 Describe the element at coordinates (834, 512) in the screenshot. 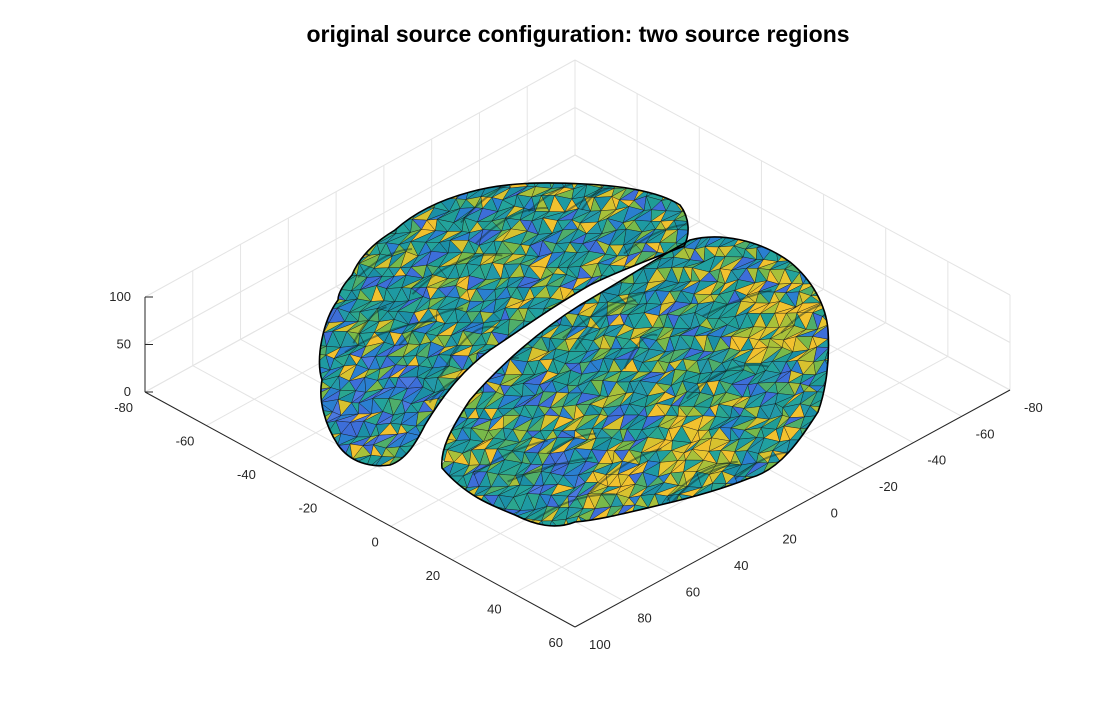

I see `y-tick-label: 0` at that location.